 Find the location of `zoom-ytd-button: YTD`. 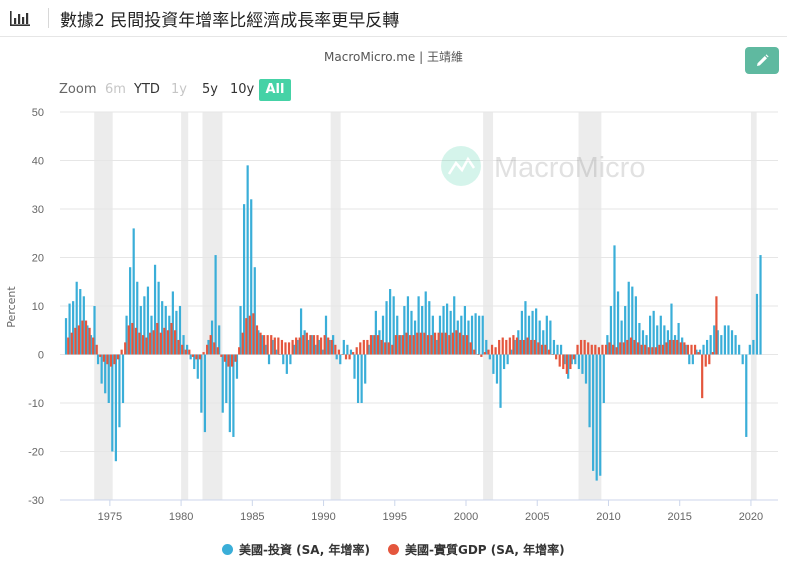

zoom-ytd-button: YTD is located at coordinates (147, 89).